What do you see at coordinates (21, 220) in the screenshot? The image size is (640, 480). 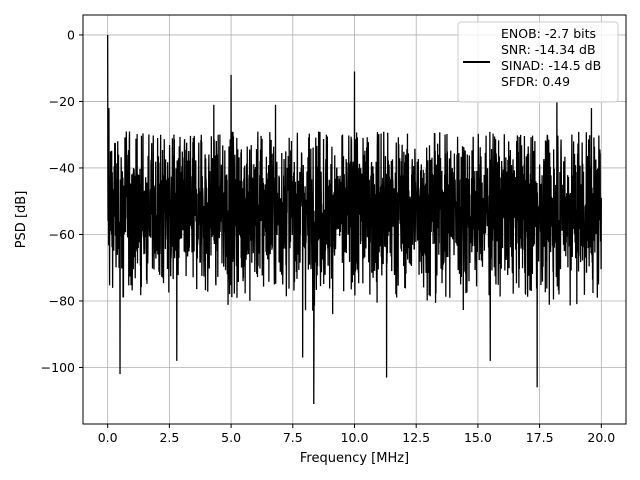 I see `y-axis-label: PSD [dB]` at bounding box center [21, 220].